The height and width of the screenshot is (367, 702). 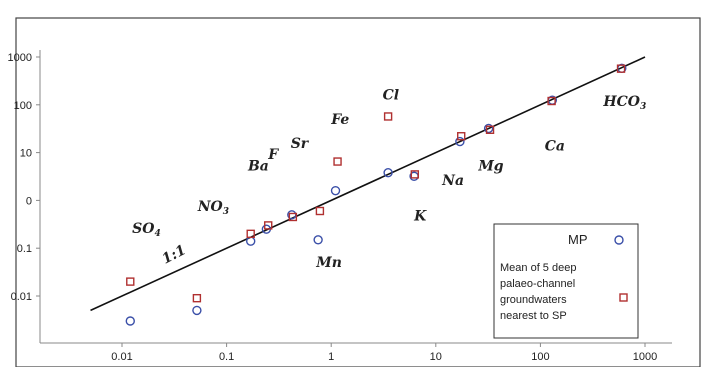 I want to click on y-tick-label: 0.01, so click(x=21, y=297).